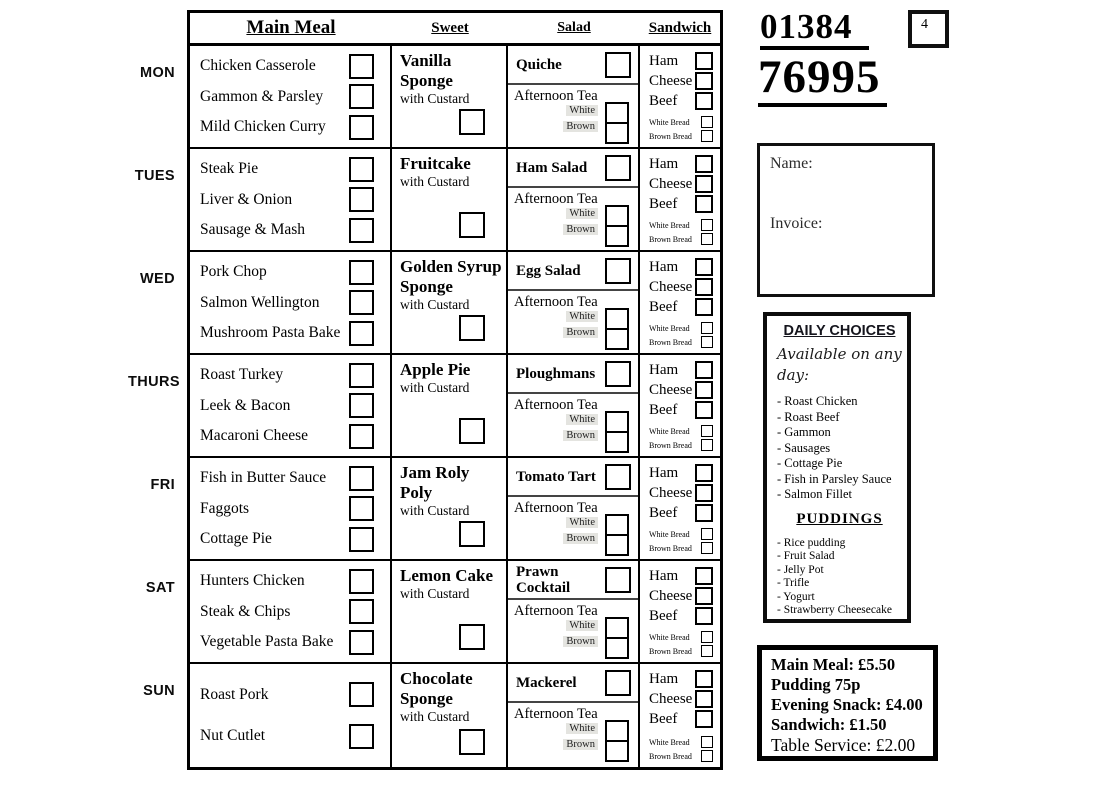 The image size is (1120, 809). I want to click on customer-details-box: Name: Invoice:, so click(846, 220).